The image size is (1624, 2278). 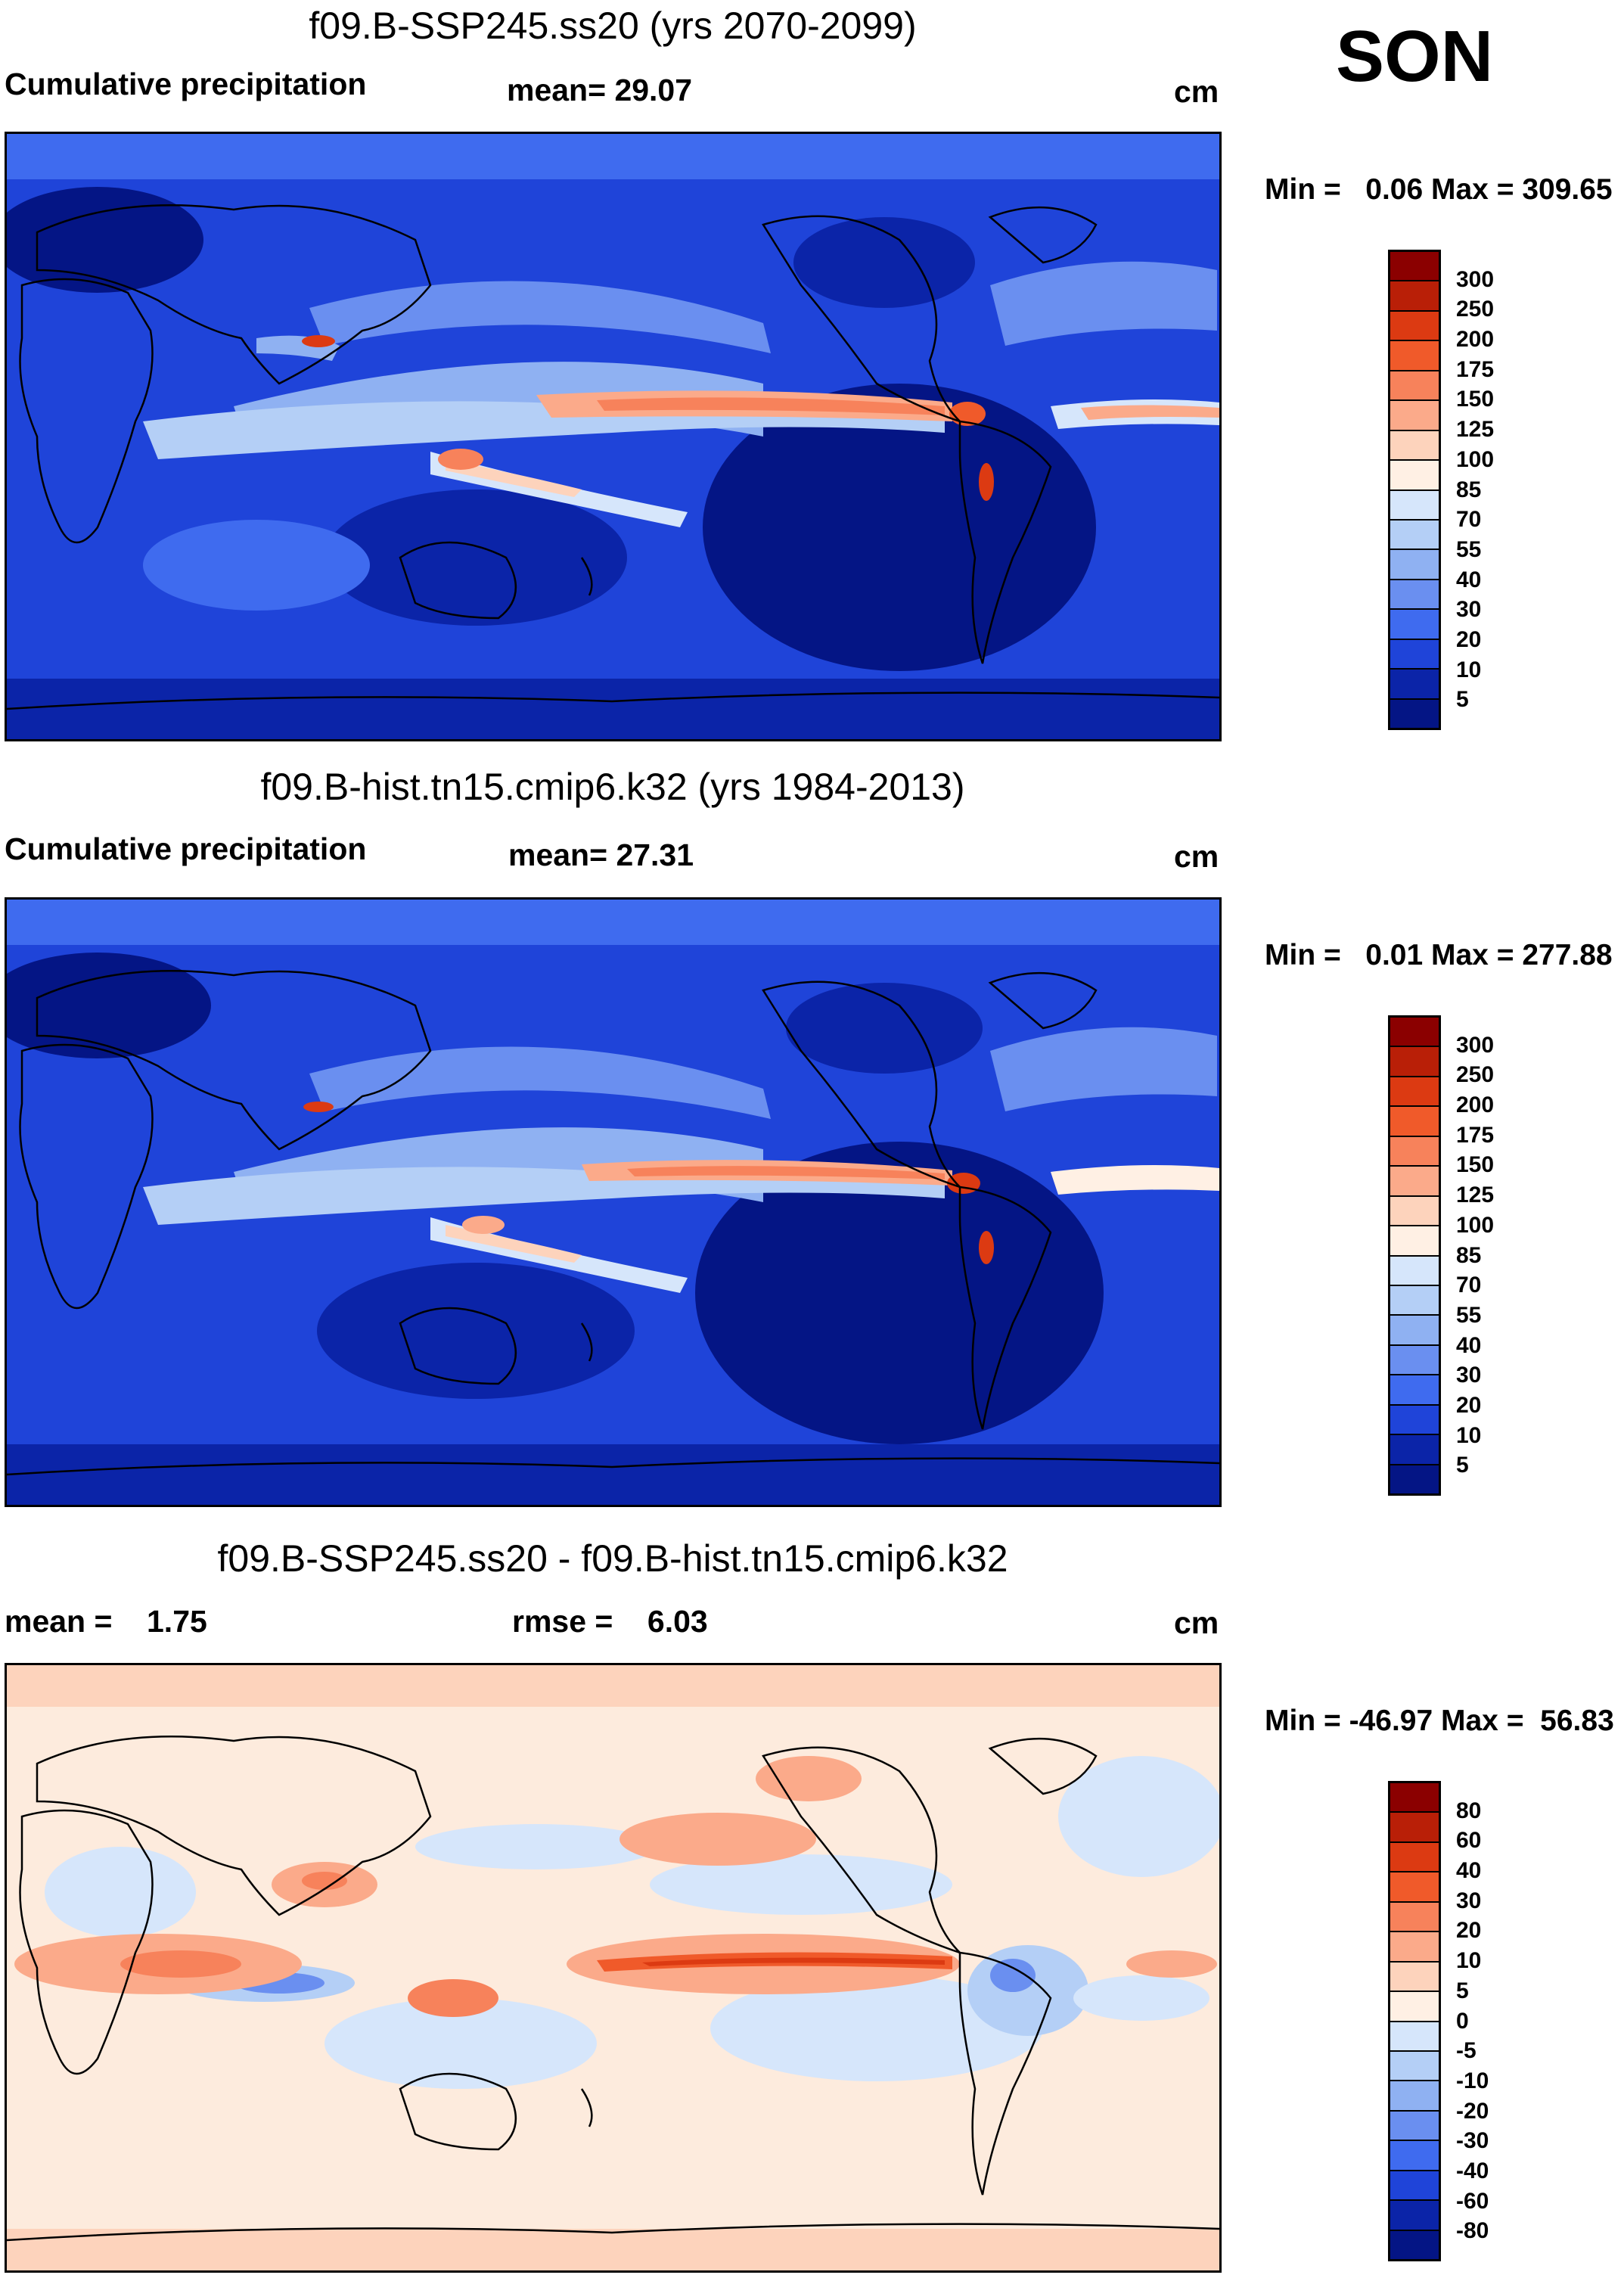 What do you see at coordinates (1472, 2170) in the screenshot?
I see `colorbar-tick-label: -40` at bounding box center [1472, 2170].